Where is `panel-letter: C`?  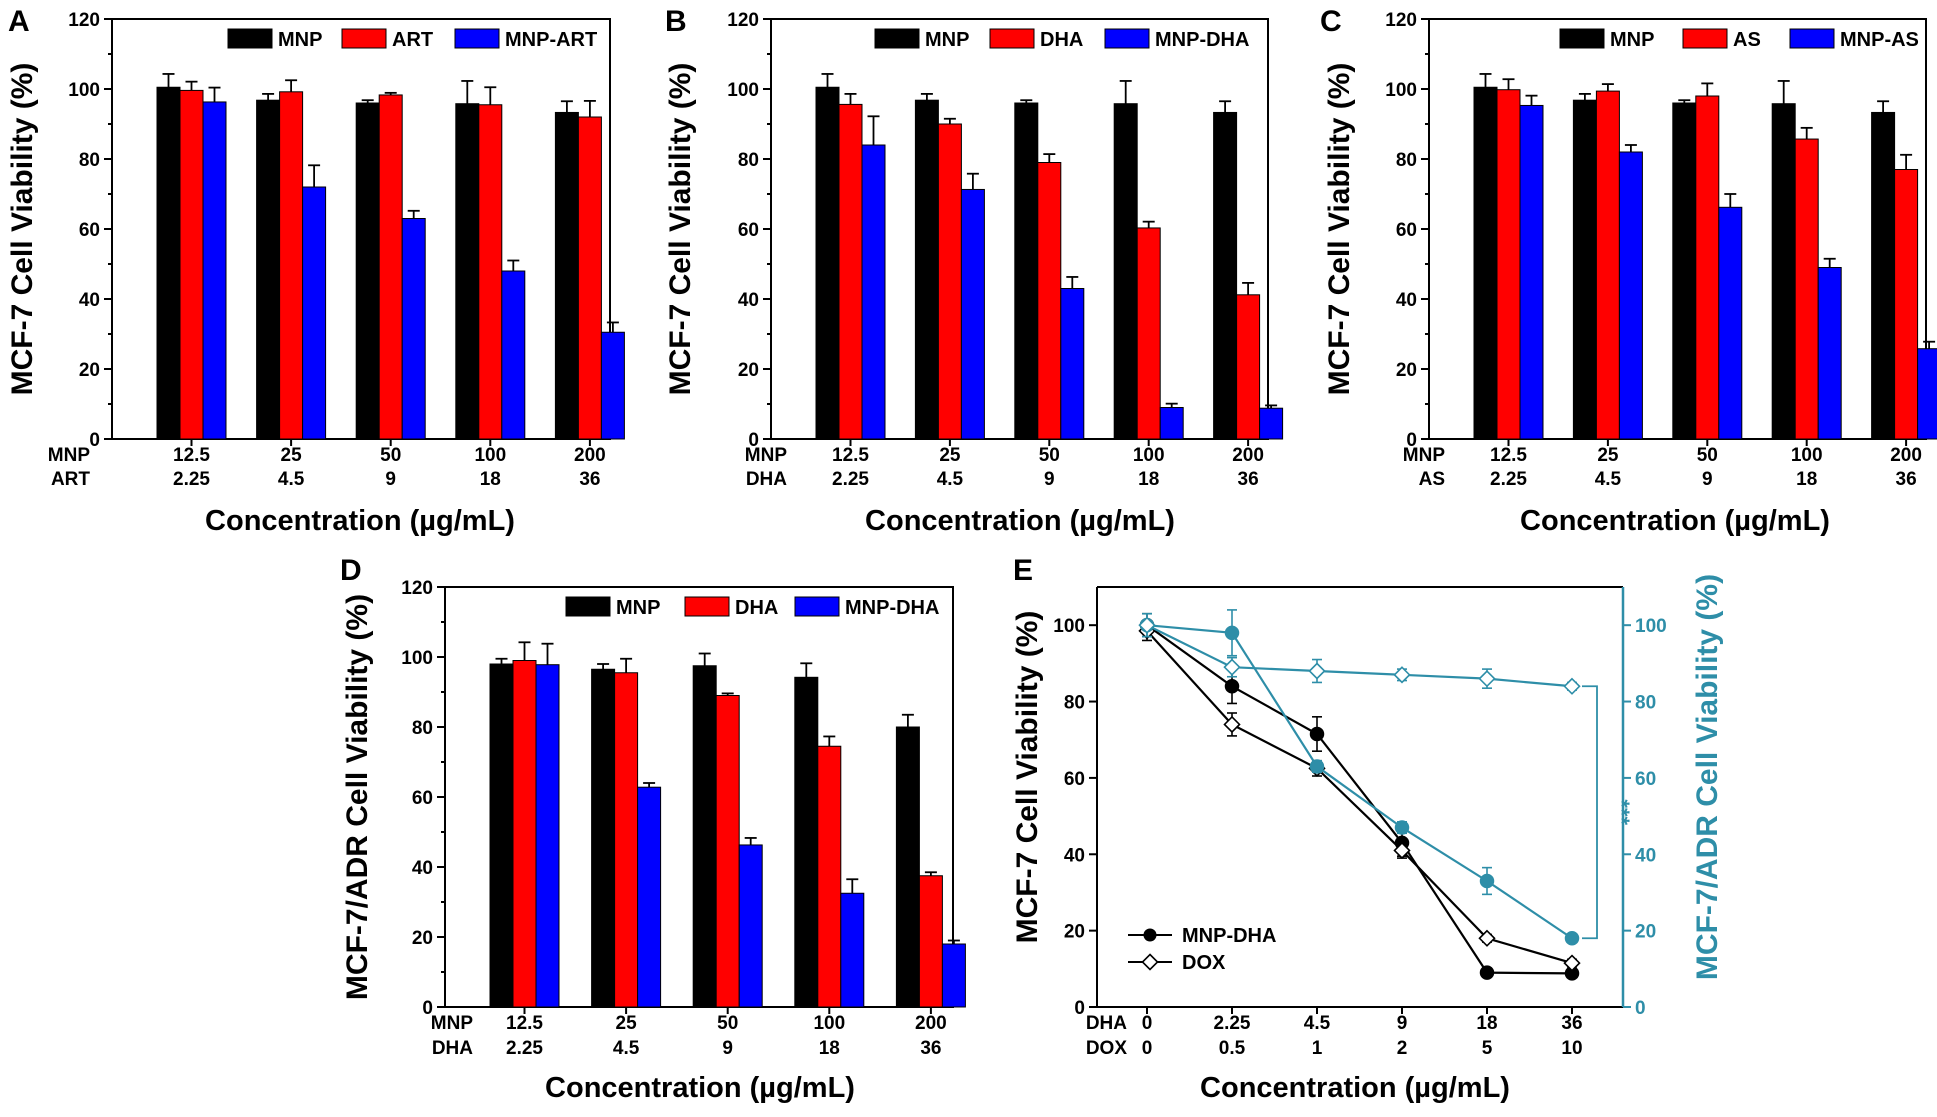
panel-letter: C is located at coordinates (1331, 21).